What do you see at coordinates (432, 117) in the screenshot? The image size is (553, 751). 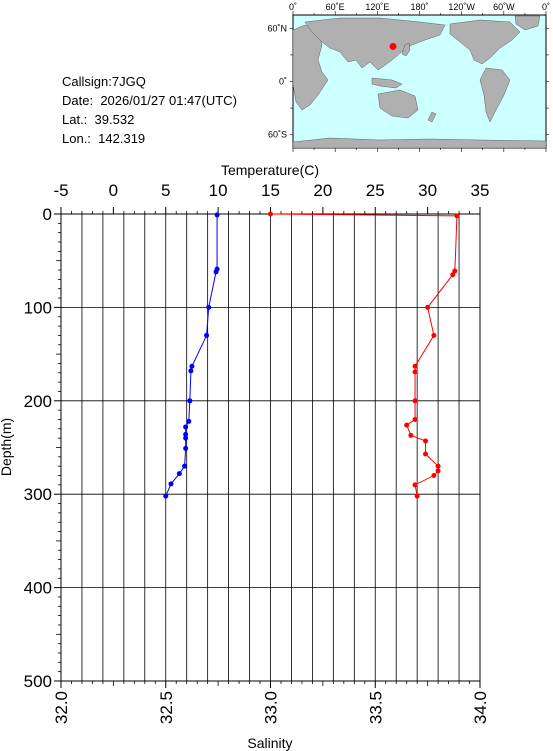 I see `land-nz` at bounding box center [432, 117].